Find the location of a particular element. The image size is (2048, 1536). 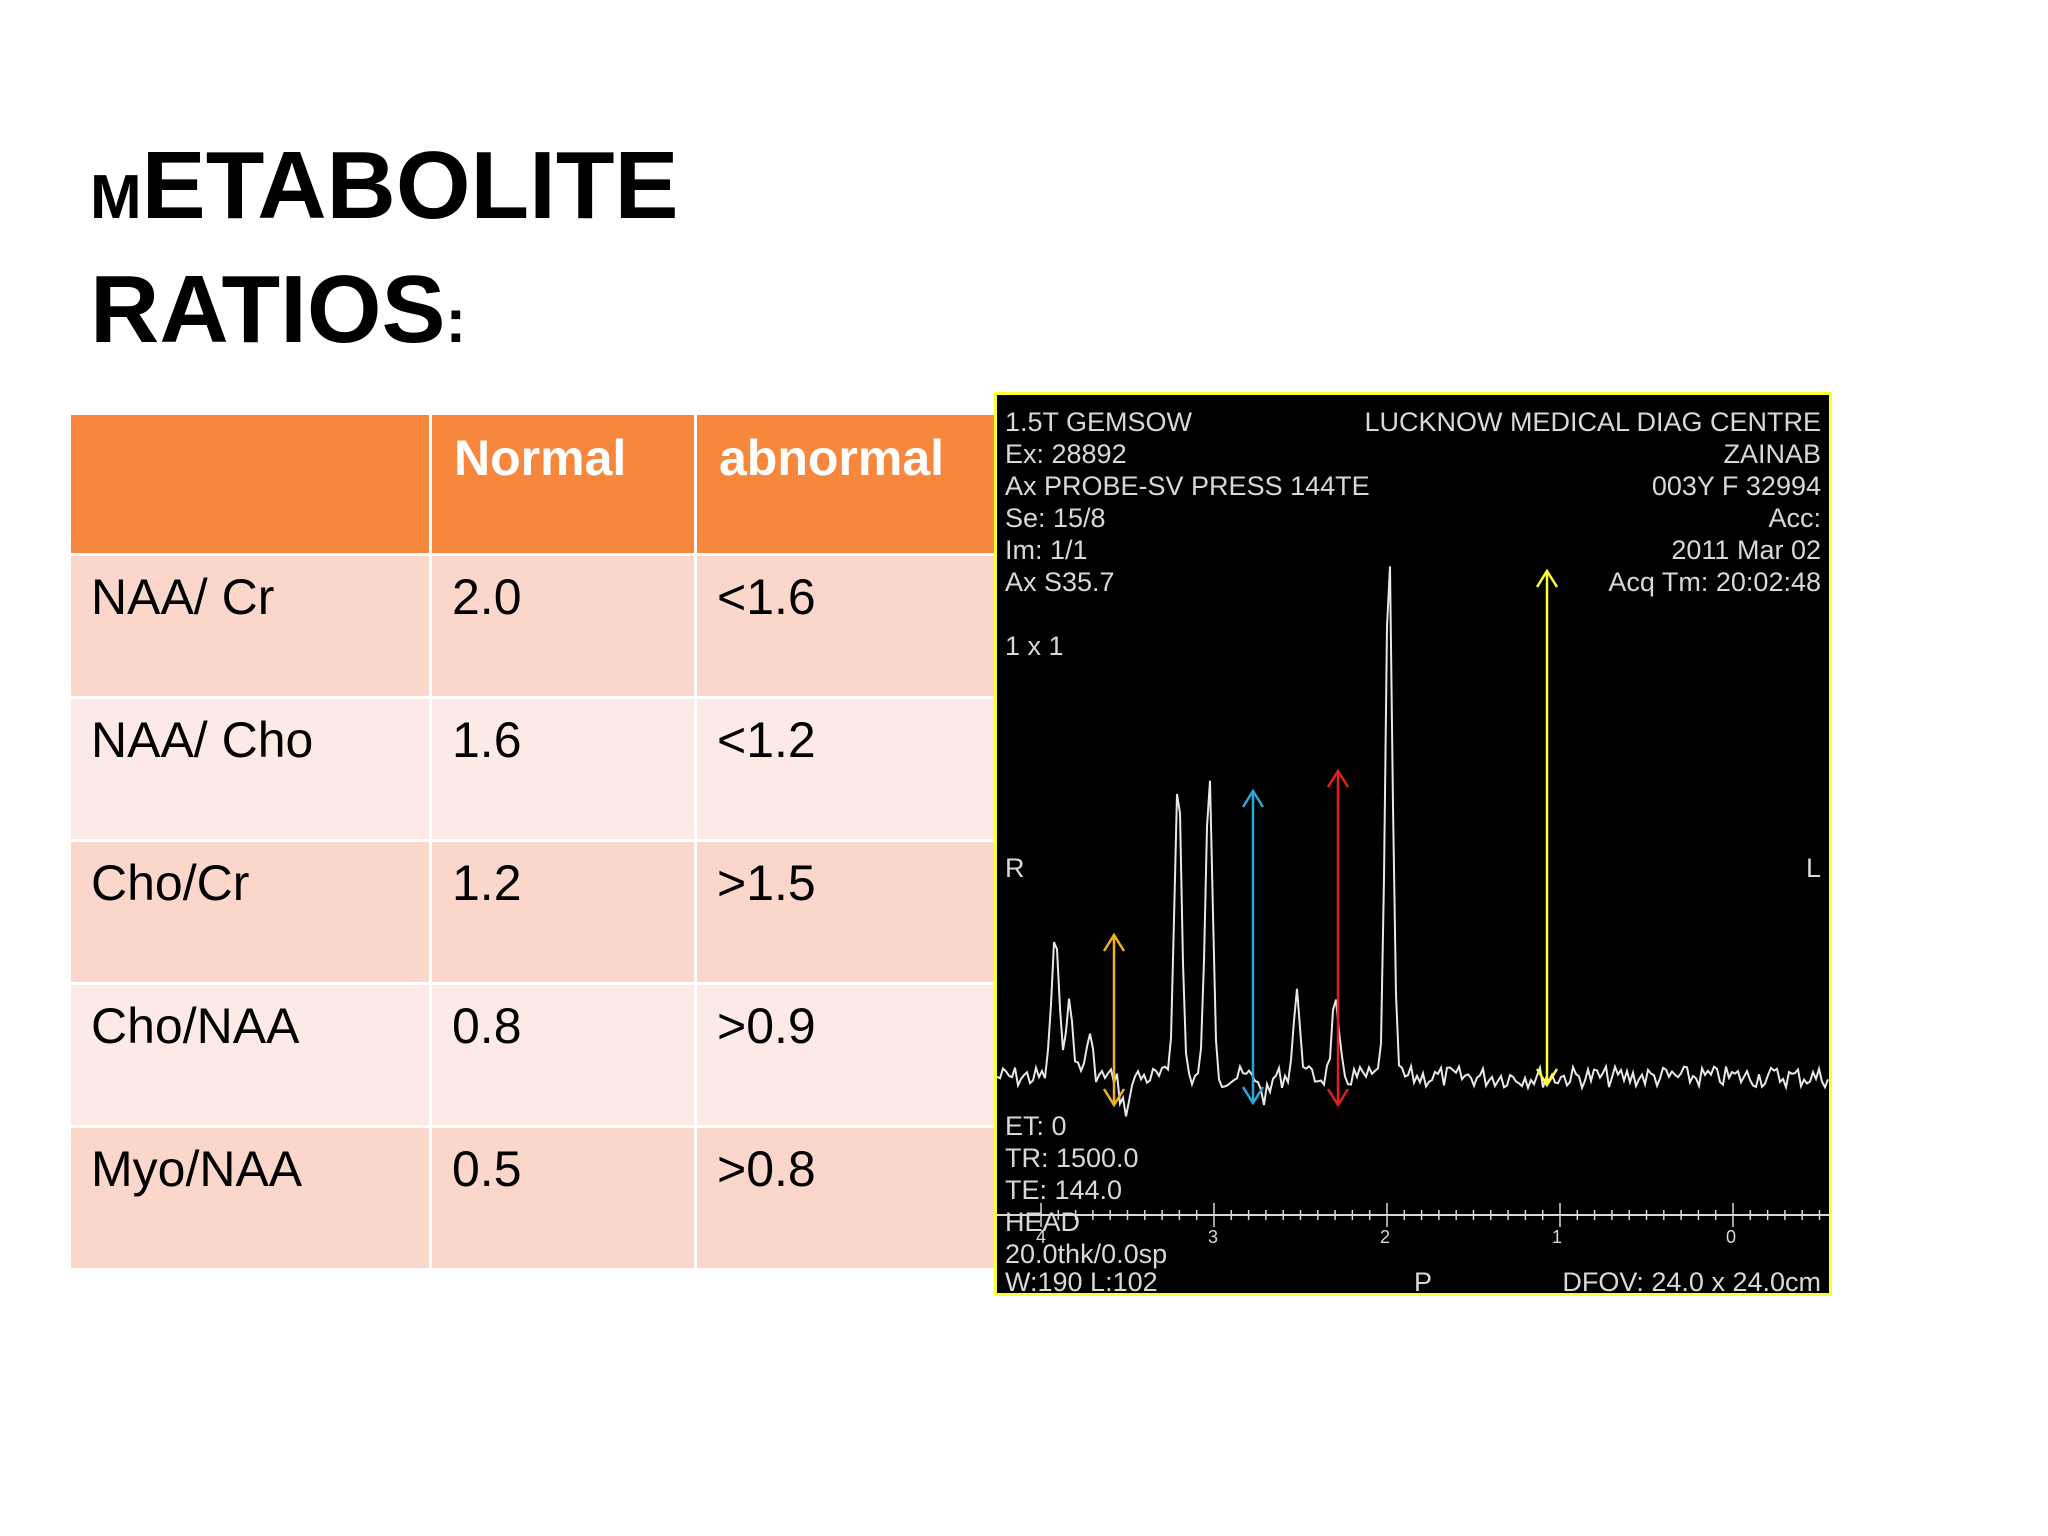

title-colon: : is located at coordinates (456, 321).